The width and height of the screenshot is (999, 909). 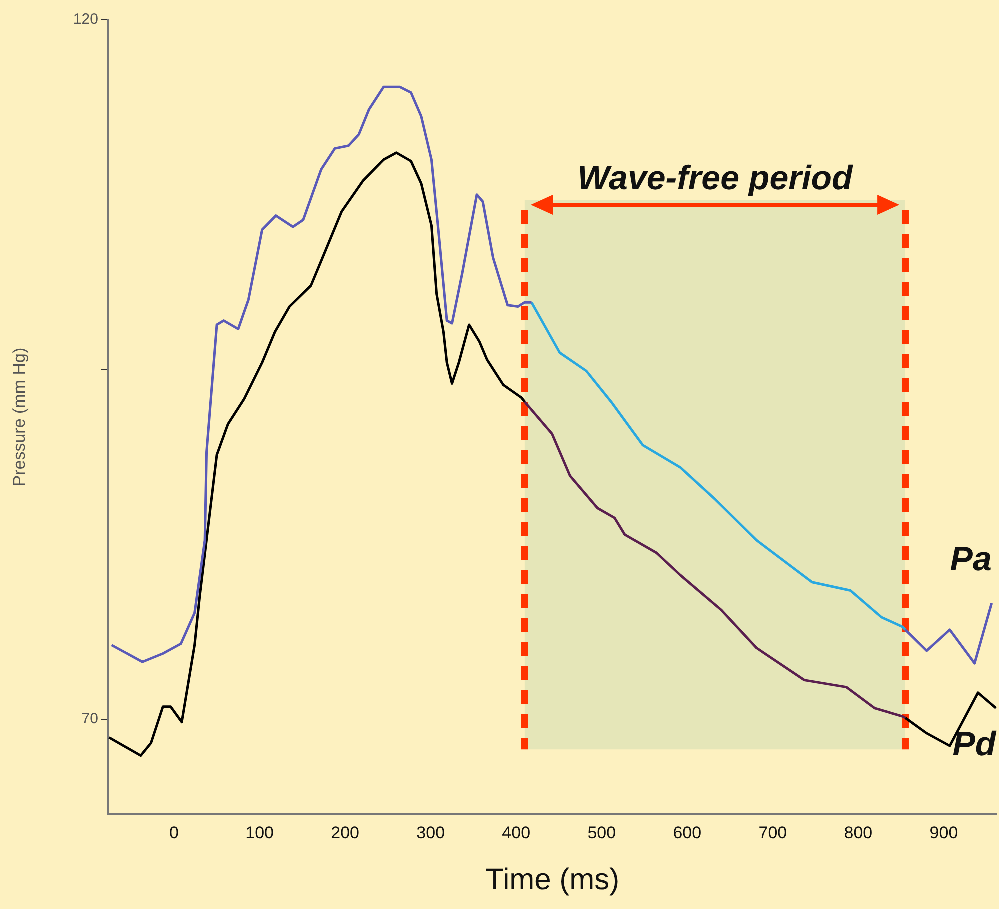 I want to click on x-axis-title: Time (ms), so click(x=553, y=879).